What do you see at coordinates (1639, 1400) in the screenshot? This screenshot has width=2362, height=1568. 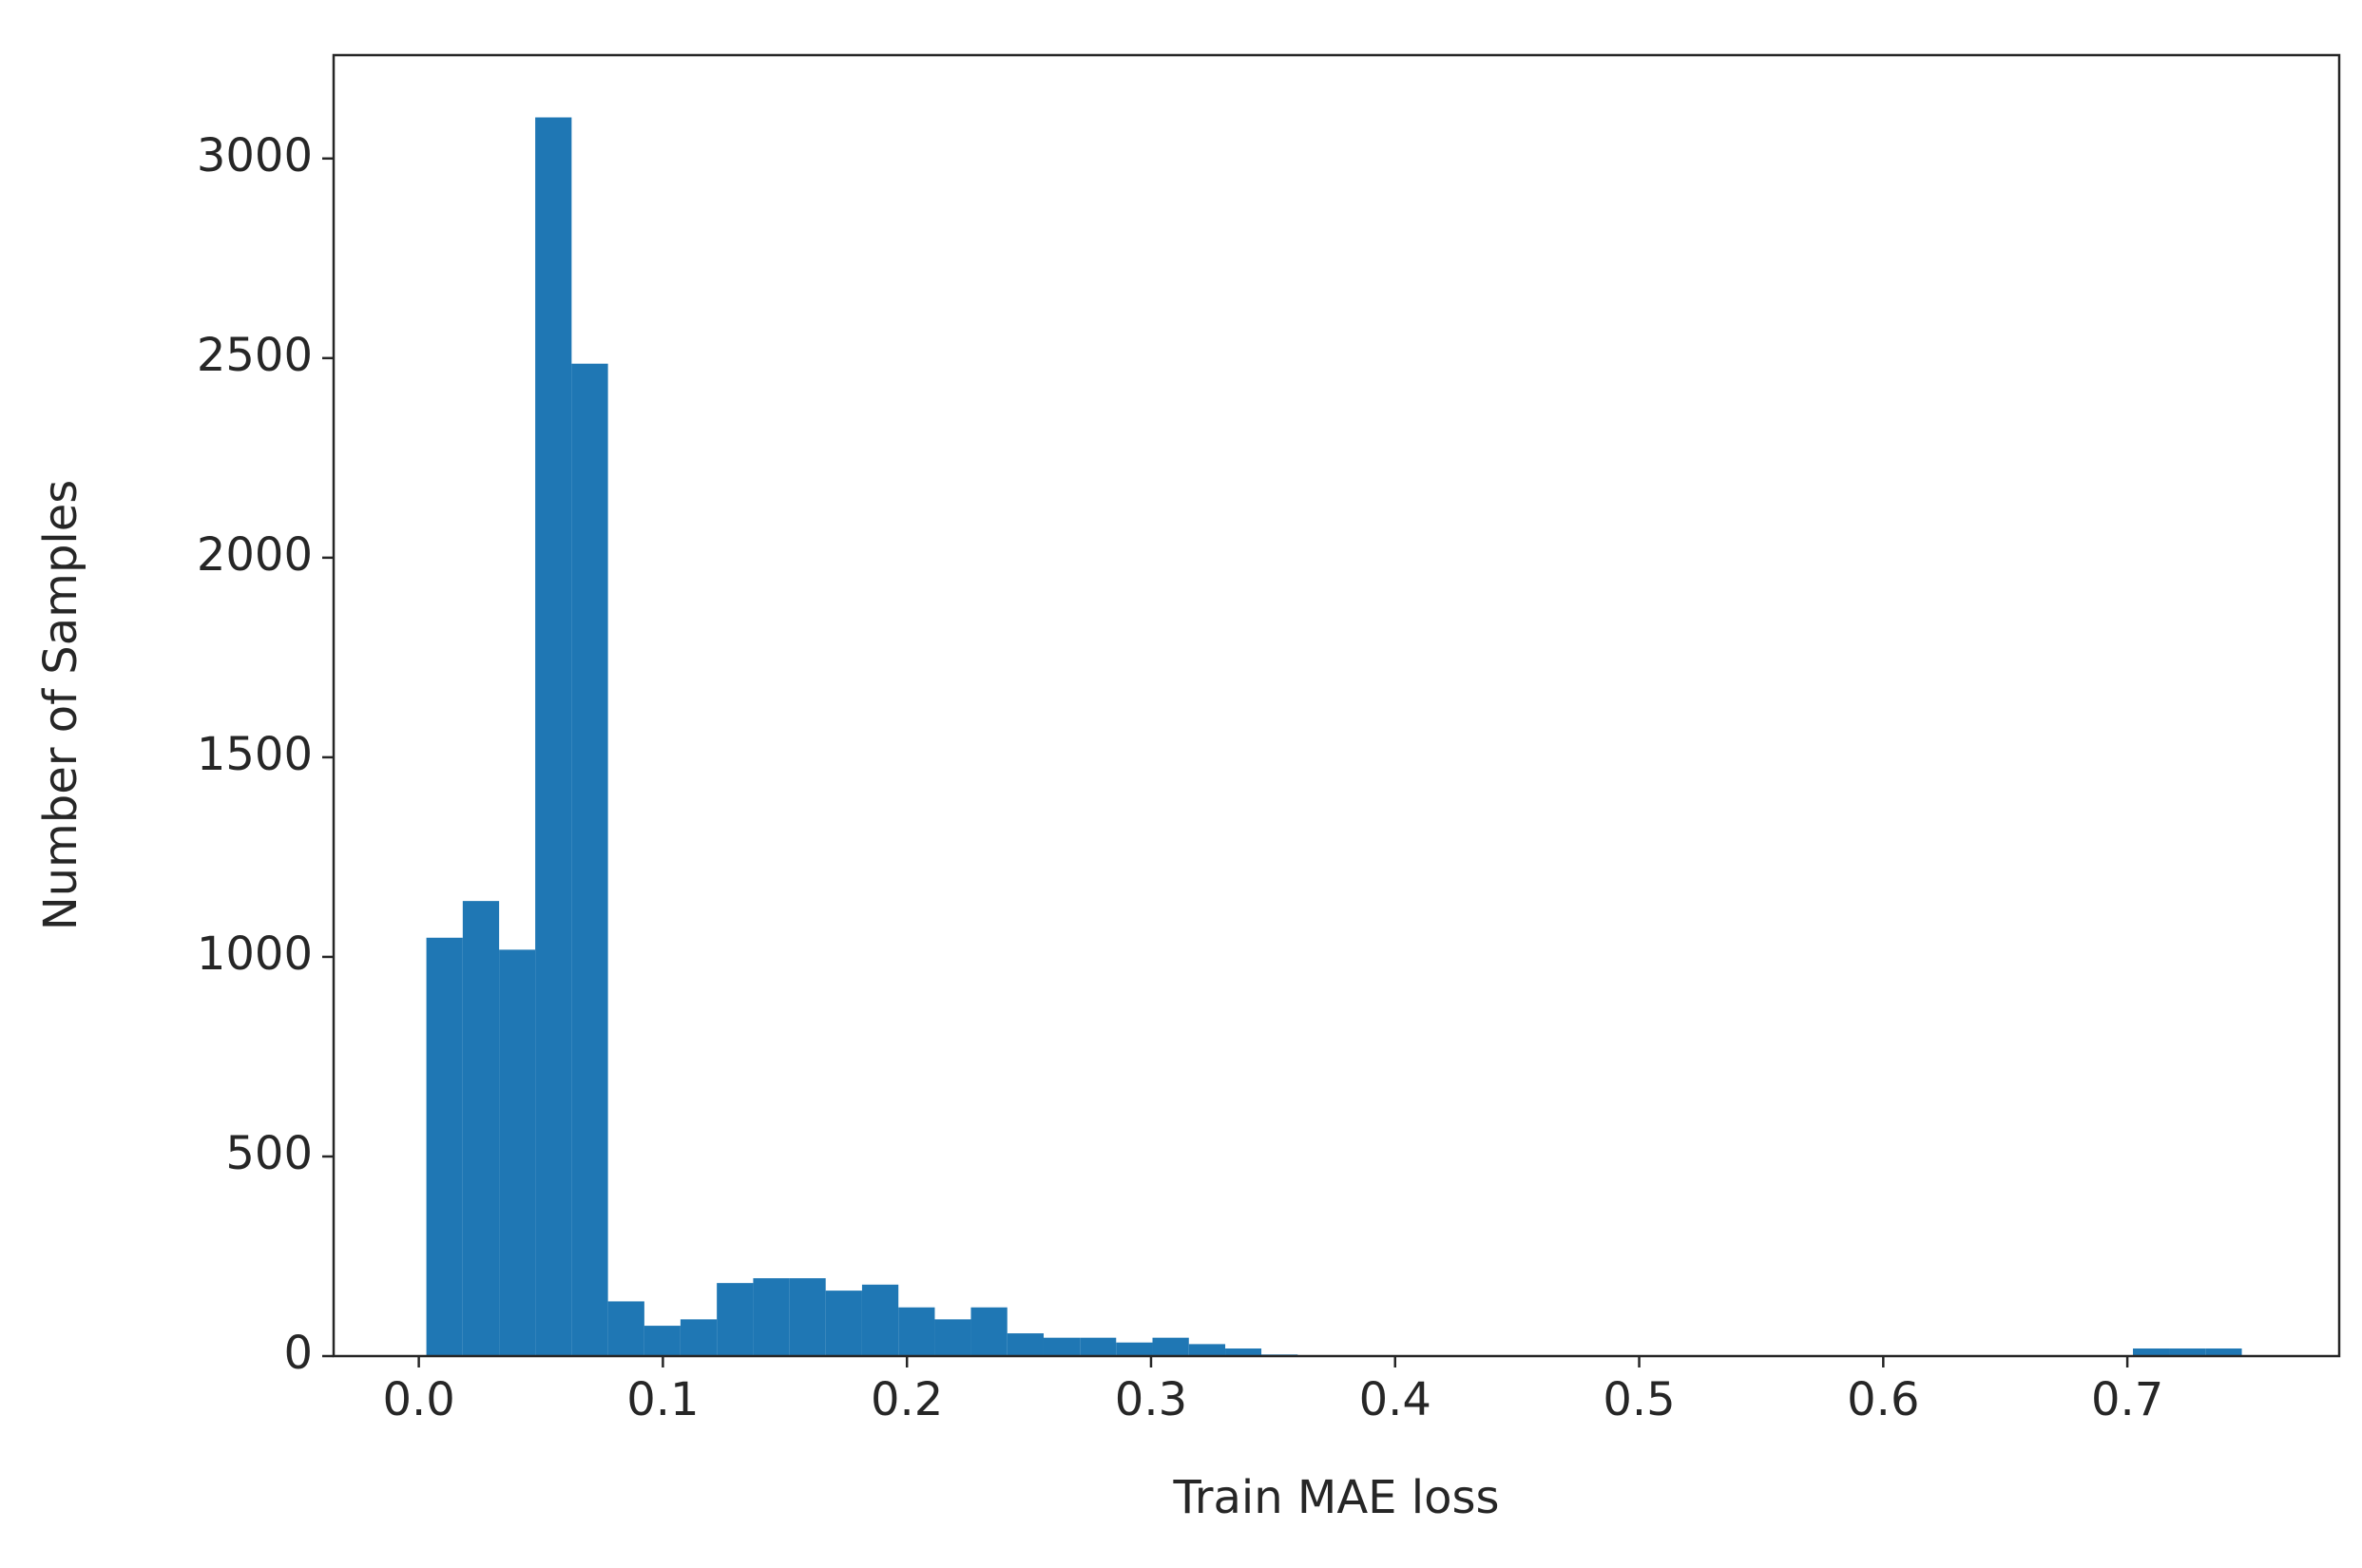 I see `x-tick-label: 0.5` at bounding box center [1639, 1400].